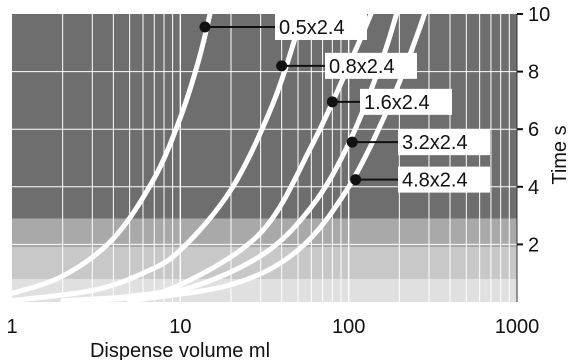 This screenshot has height=360, width=573. What do you see at coordinates (533, 245) in the screenshot?
I see `y-tick-label: 2` at bounding box center [533, 245].